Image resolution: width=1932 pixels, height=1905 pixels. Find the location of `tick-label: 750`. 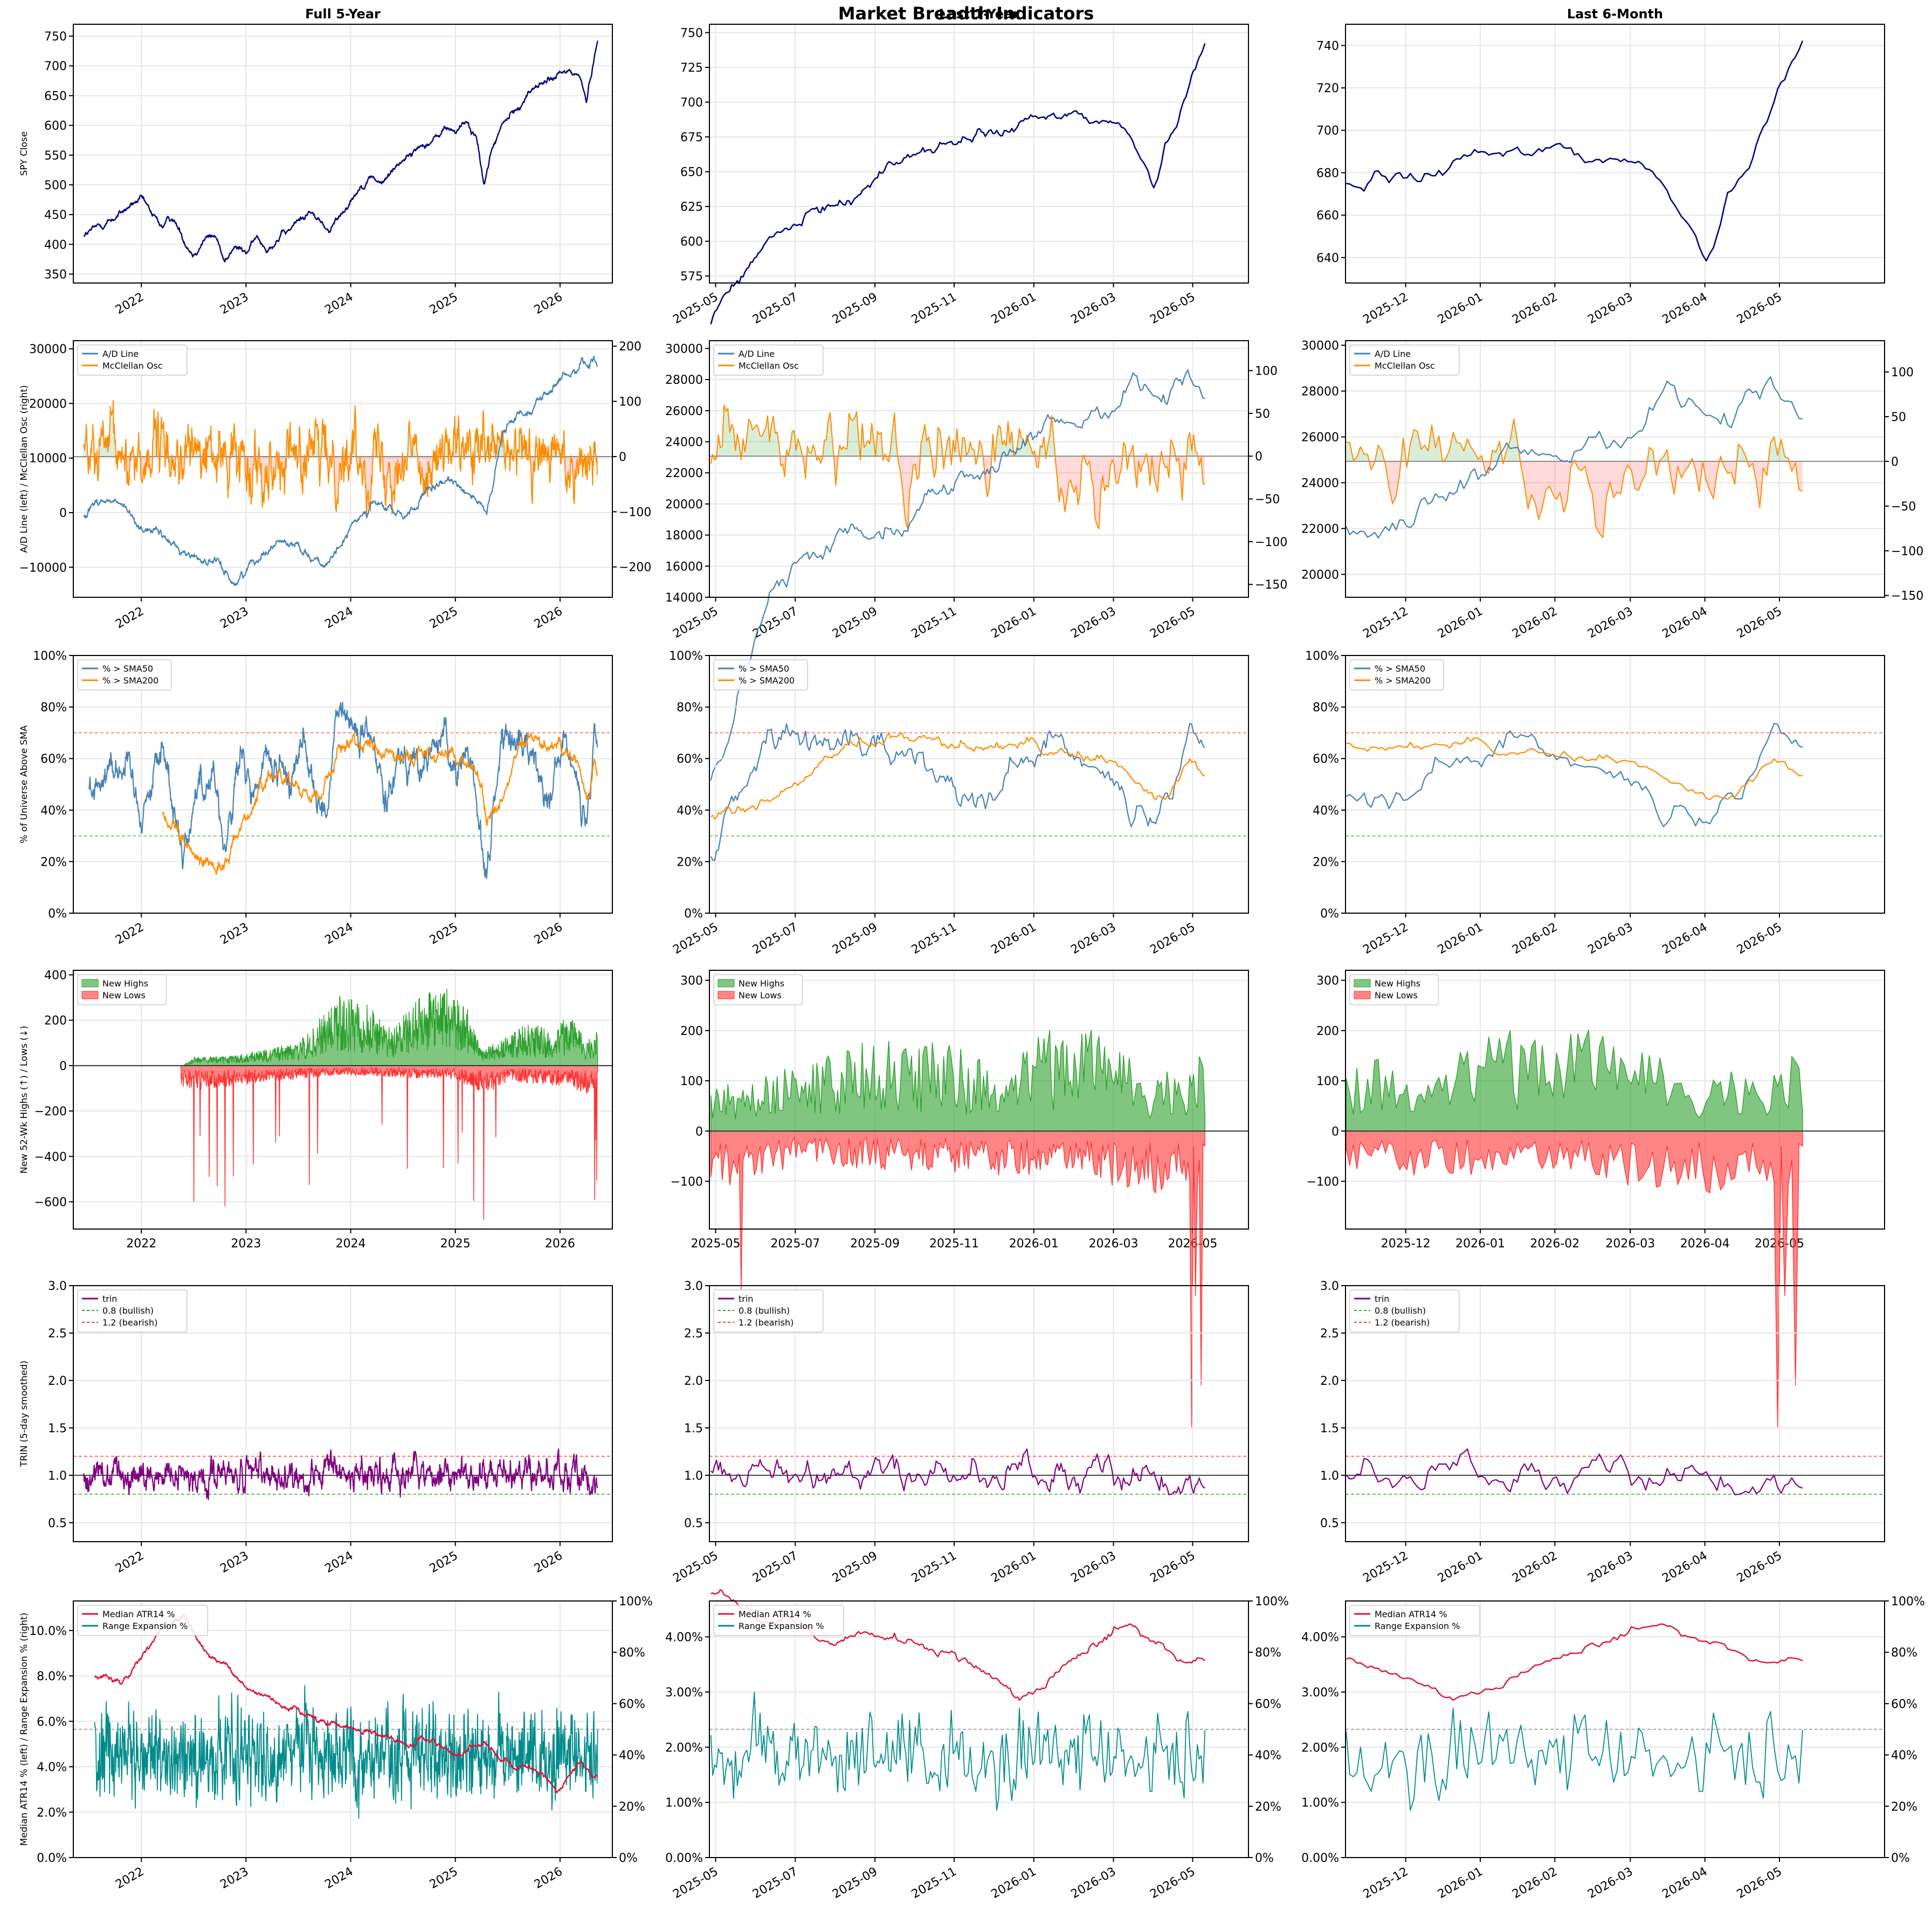

tick-label: 750 is located at coordinates (55, 37).